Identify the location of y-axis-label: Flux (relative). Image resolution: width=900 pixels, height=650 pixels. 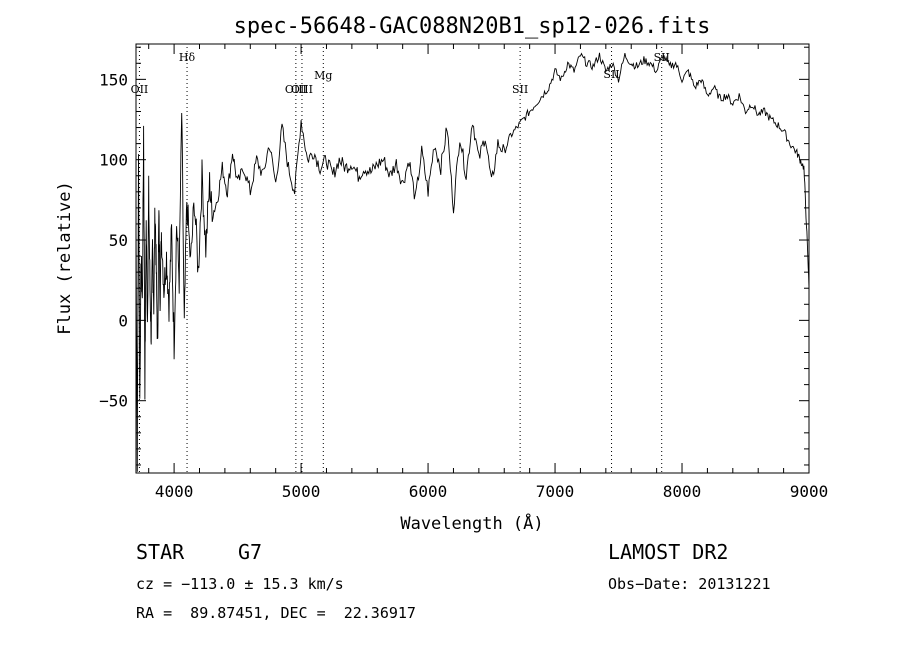
(65, 258).